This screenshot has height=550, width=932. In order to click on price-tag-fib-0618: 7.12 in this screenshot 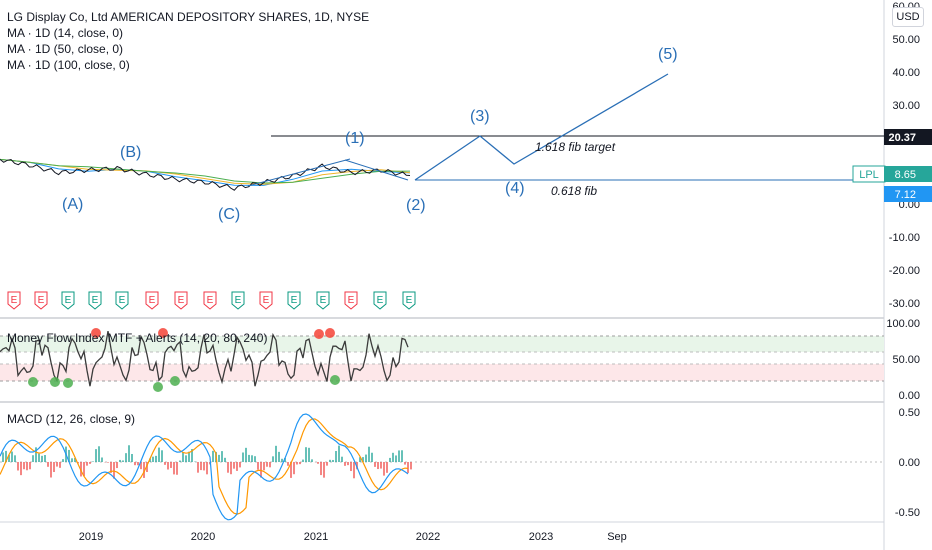, I will do `click(908, 194)`.